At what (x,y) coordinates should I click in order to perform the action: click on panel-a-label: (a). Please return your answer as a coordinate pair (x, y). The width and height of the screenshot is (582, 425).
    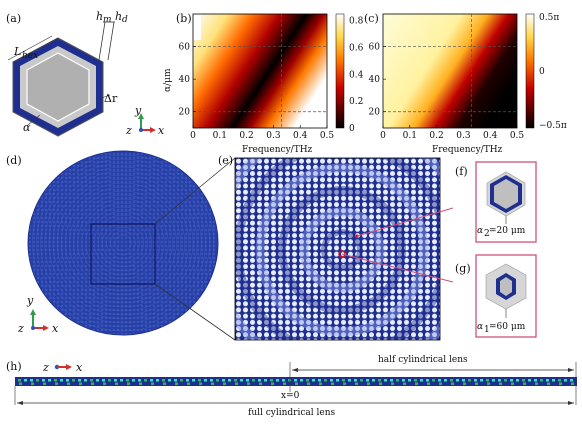
    Looking at the image, I should click on (13, 18).